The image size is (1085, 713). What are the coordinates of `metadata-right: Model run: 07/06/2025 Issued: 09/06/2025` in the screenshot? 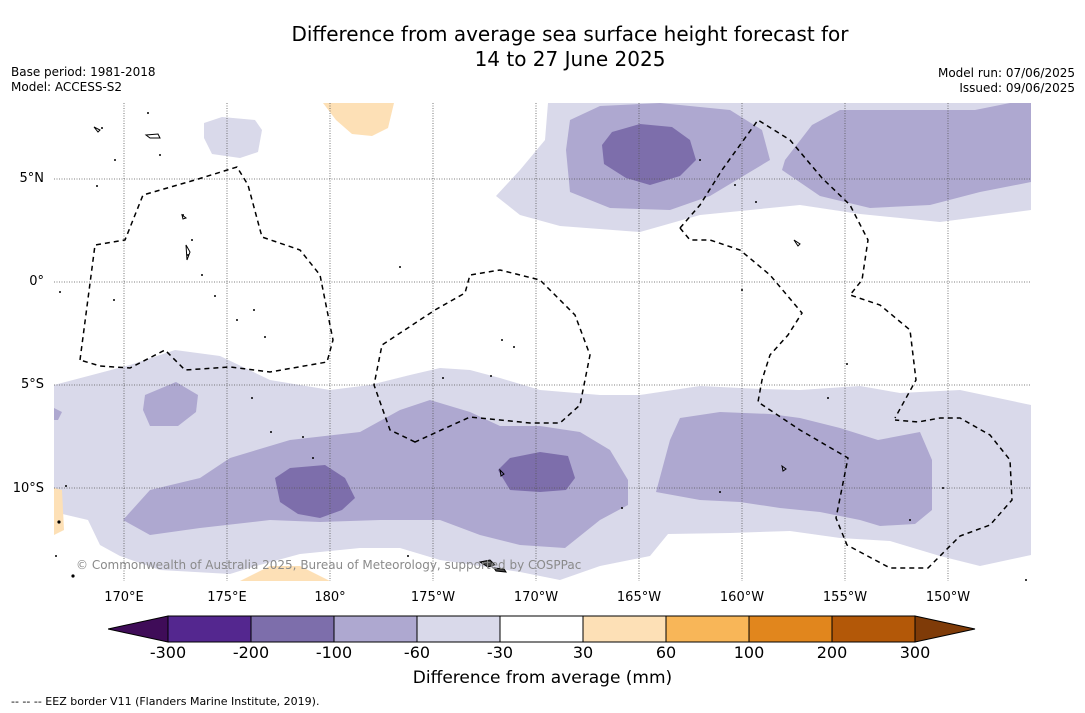 It's located at (1006, 81).